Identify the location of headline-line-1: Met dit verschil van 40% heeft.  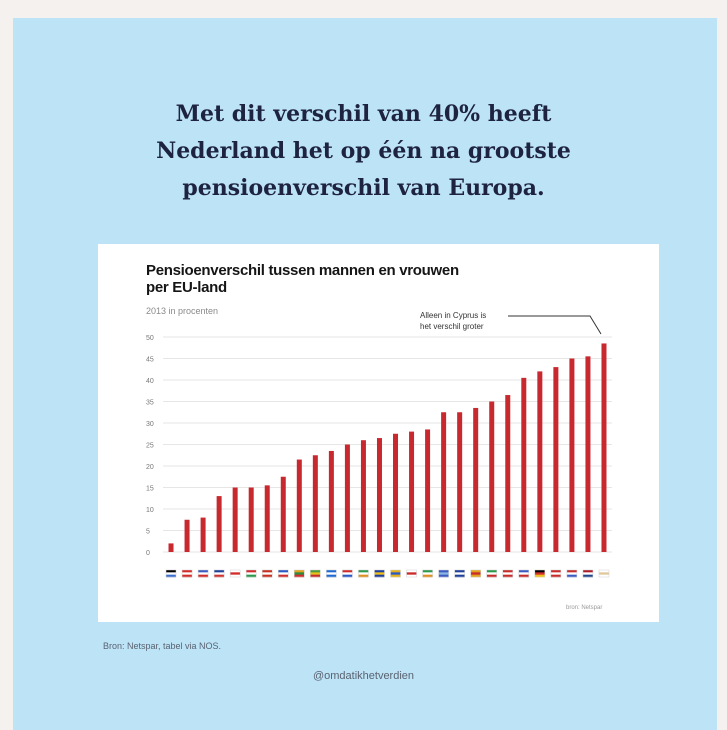
(363, 114).